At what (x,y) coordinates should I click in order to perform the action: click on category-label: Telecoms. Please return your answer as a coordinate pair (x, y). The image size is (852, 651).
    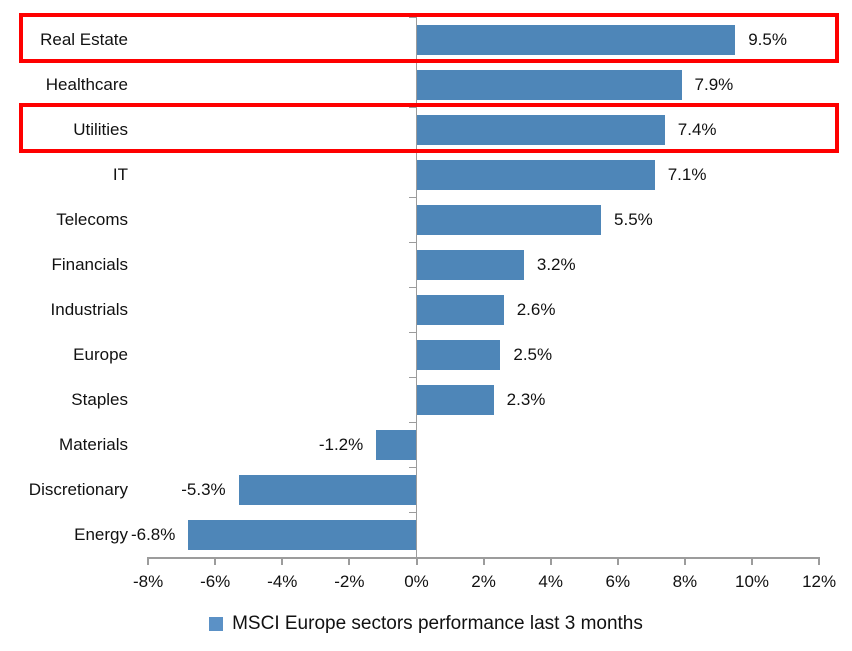
    Looking at the image, I should click on (92, 219).